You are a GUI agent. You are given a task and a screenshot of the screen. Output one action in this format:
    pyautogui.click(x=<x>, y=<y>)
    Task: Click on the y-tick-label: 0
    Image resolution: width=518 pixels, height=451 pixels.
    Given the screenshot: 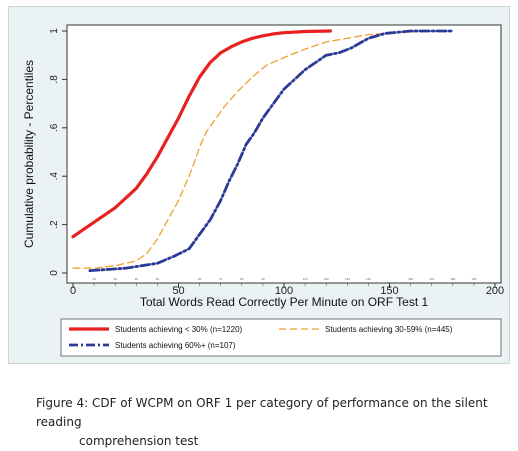 What is the action you would take?
    pyautogui.click(x=54, y=273)
    